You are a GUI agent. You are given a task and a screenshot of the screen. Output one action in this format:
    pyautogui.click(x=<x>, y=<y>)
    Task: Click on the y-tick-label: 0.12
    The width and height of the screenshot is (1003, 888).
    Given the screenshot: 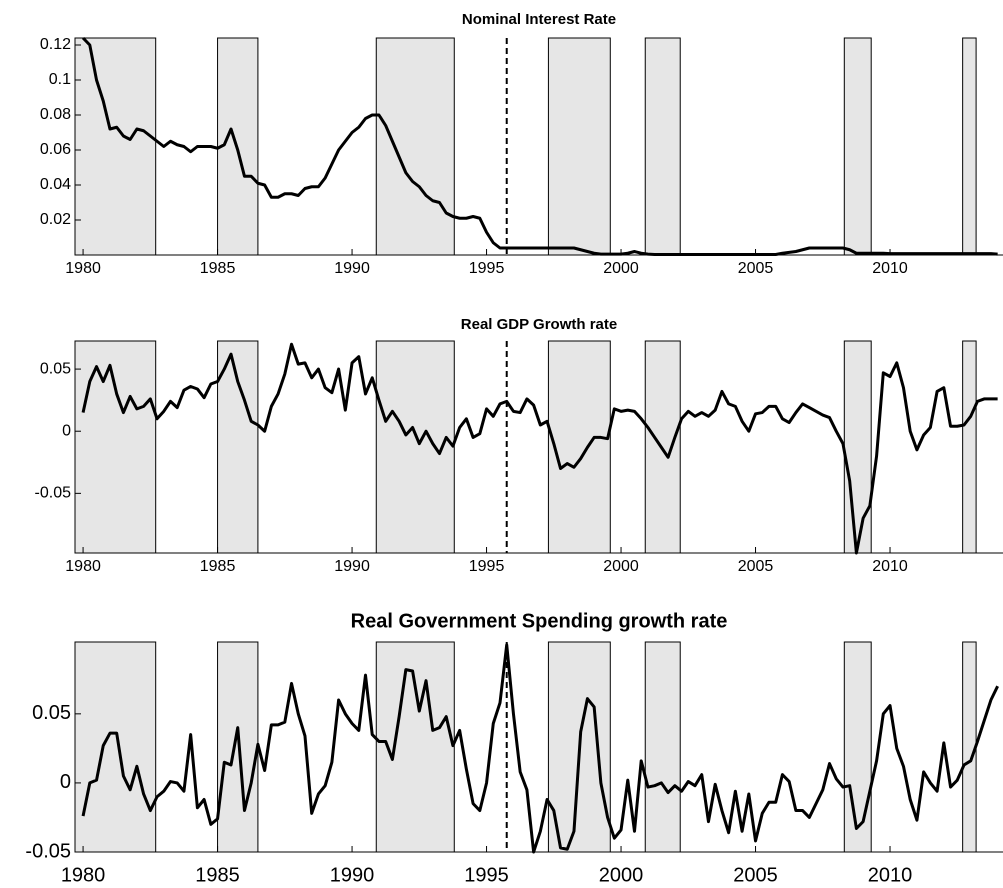 What is the action you would take?
    pyautogui.click(x=55, y=44)
    